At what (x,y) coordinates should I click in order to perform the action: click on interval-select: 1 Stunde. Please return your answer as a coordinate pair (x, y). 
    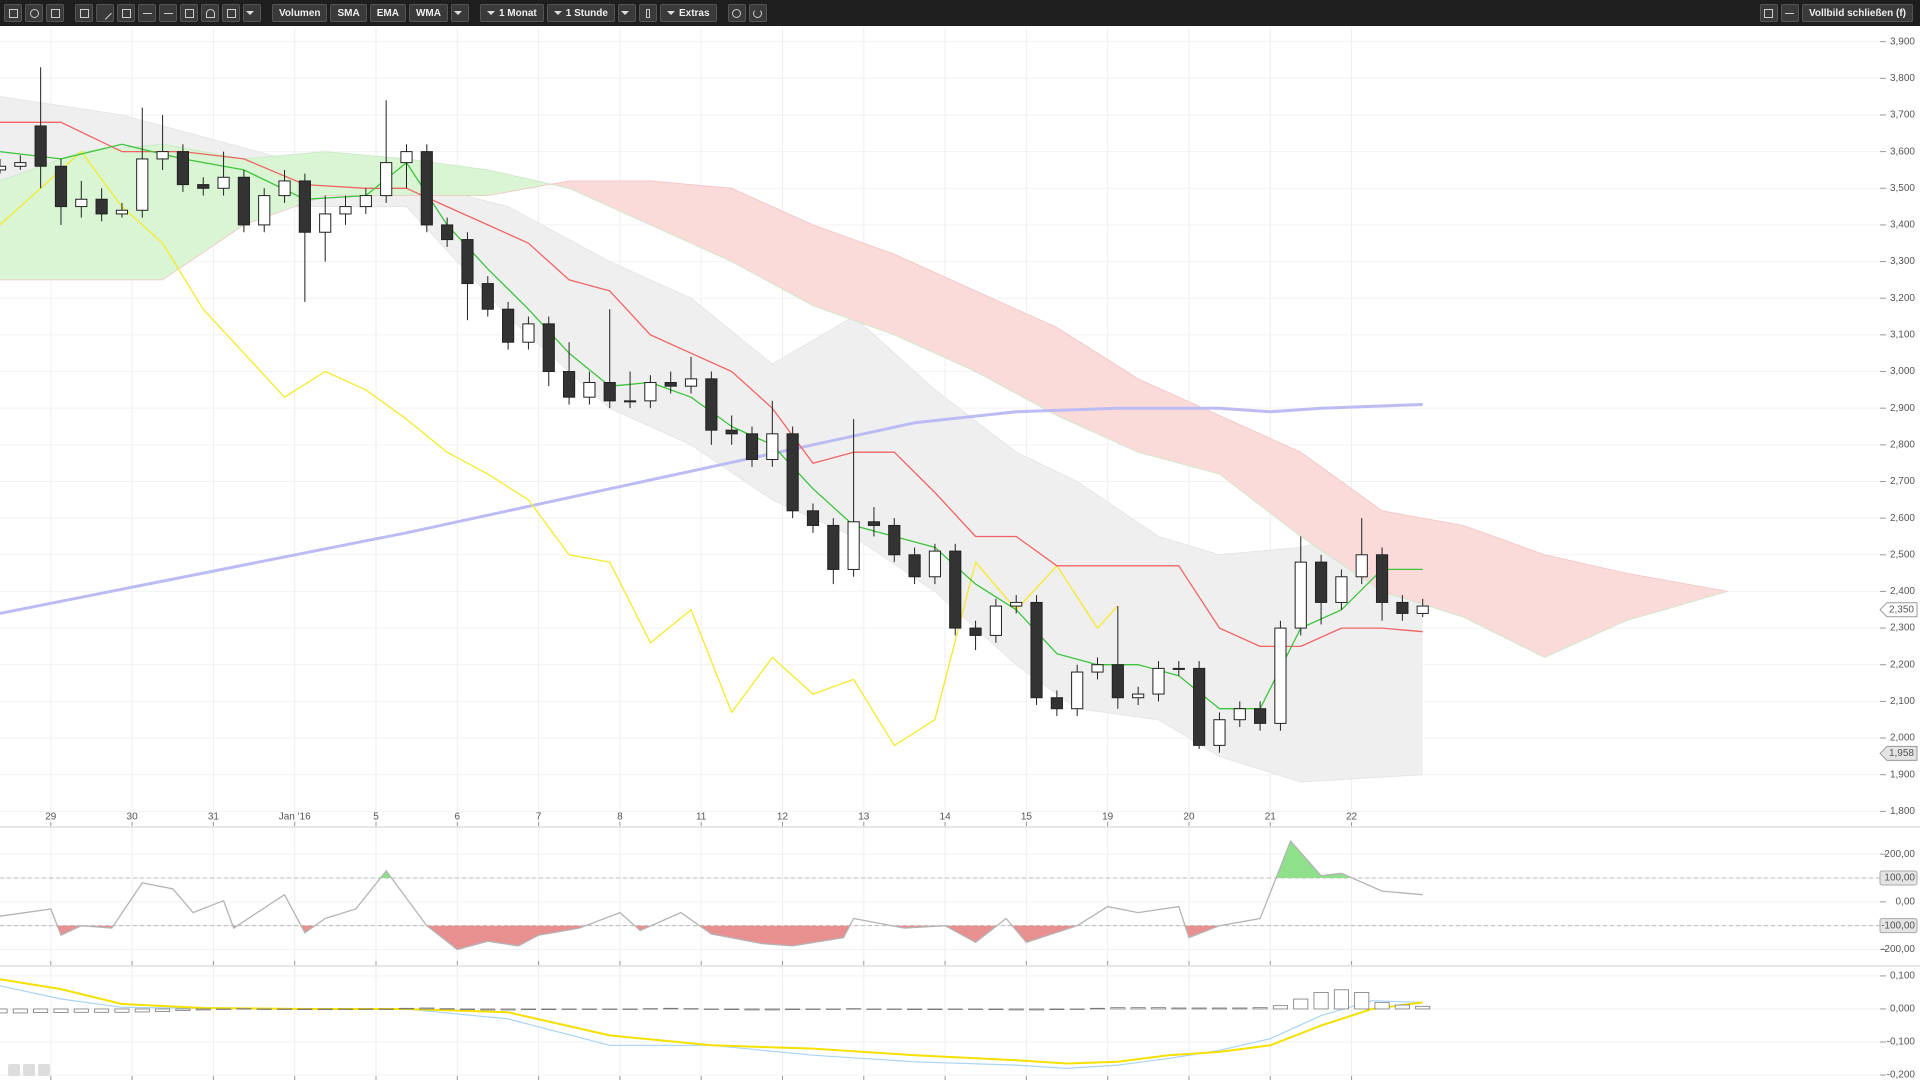
    Looking at the image, I should click on (580, 13).